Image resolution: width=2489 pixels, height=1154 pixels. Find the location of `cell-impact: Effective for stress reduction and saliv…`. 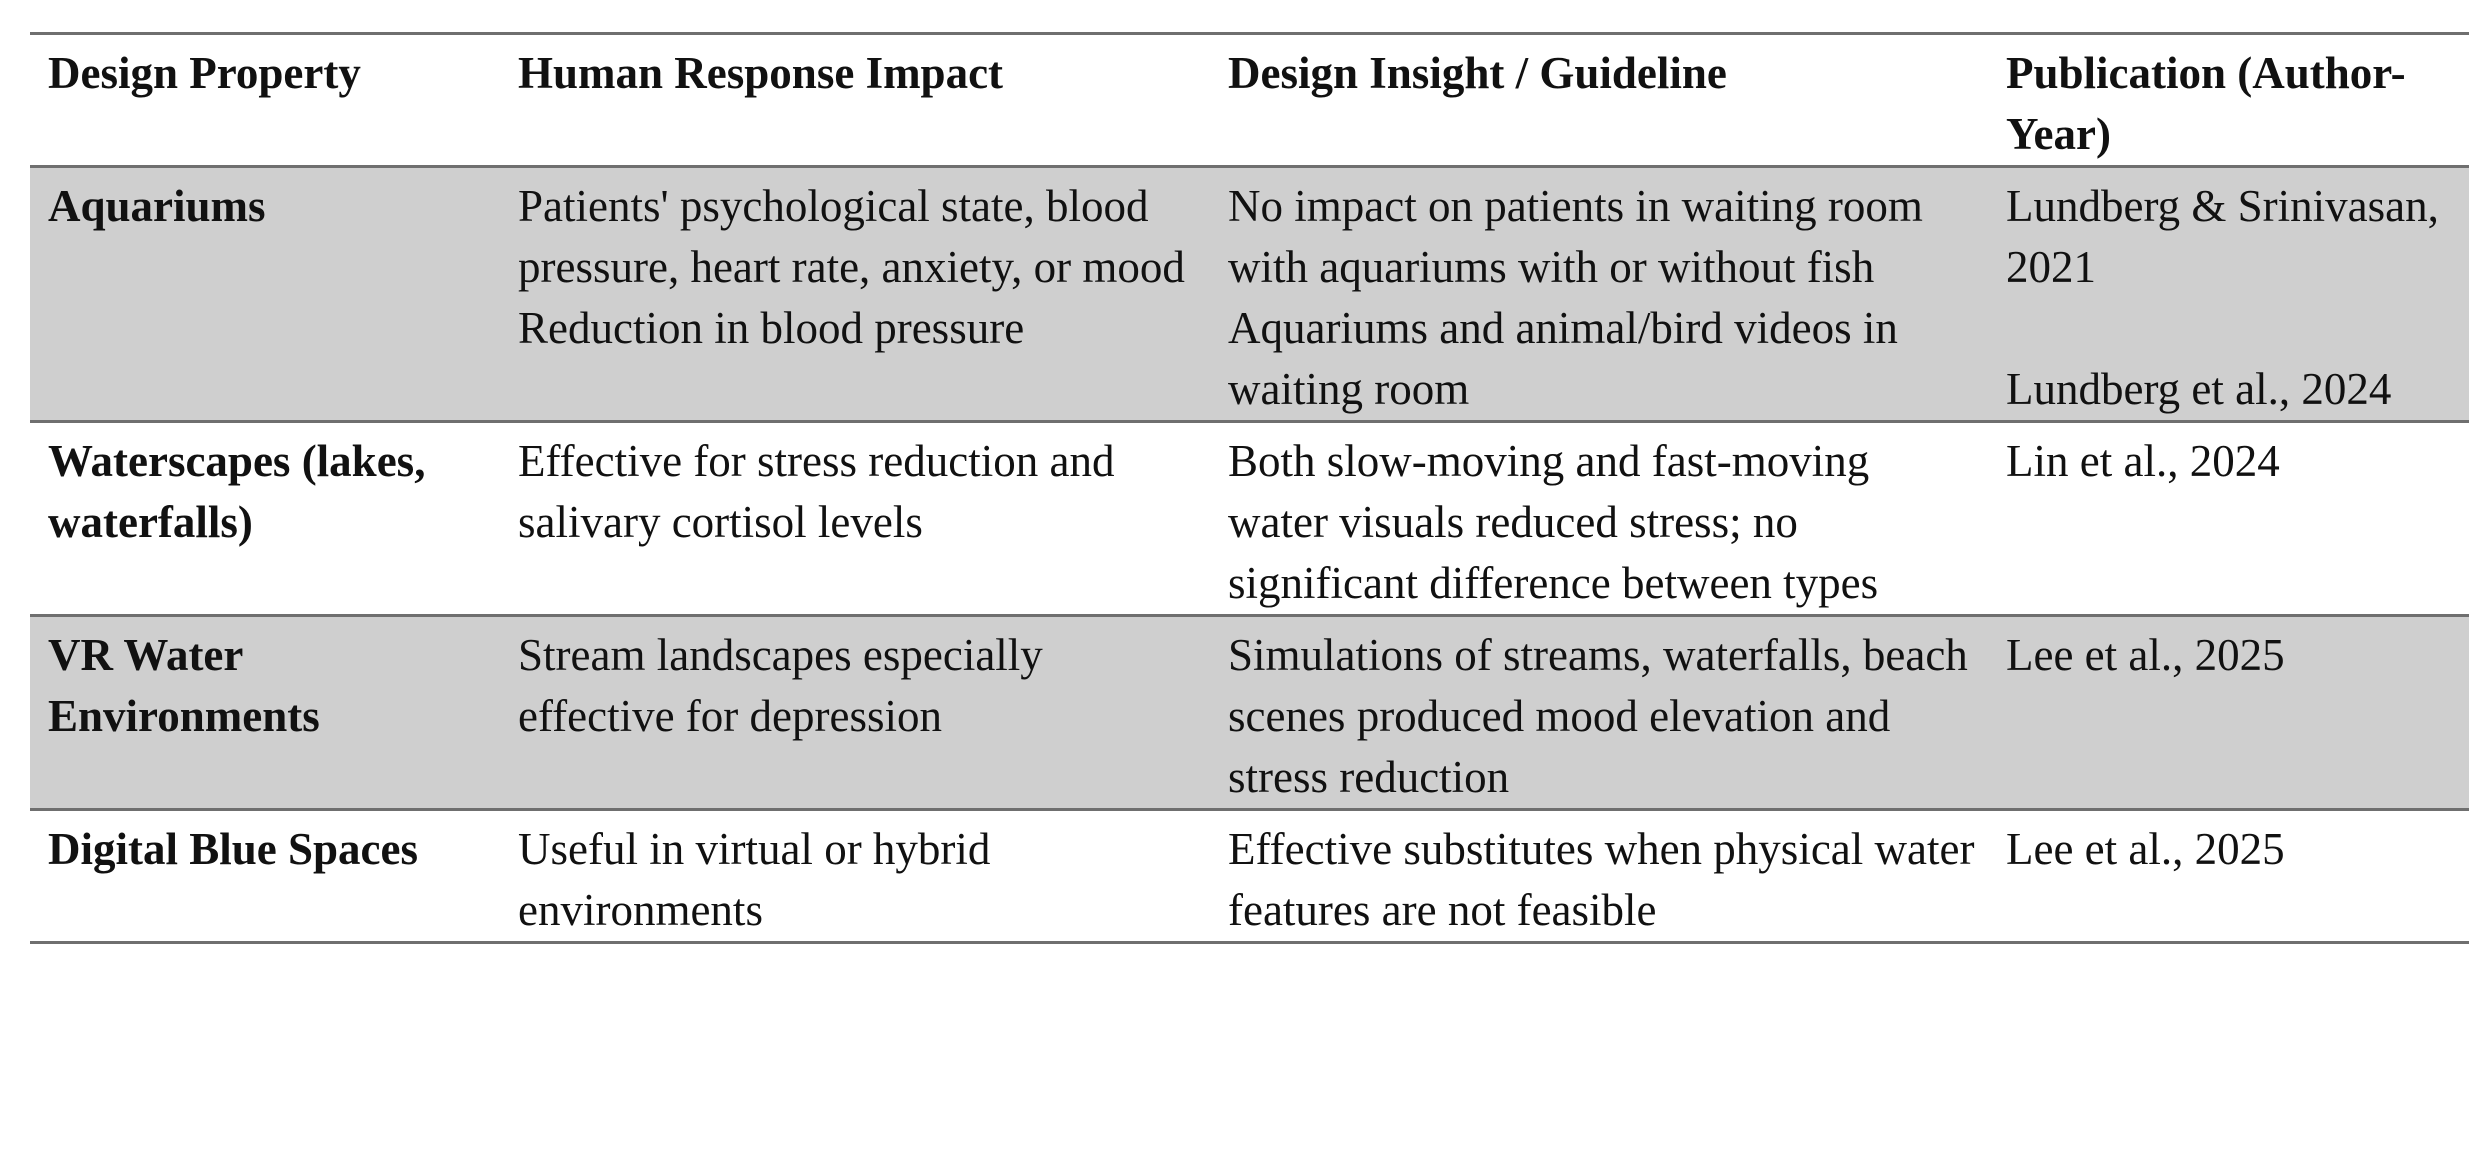

cell-impact: Effective for stress reduction and saliv… is located at coordinates (855, 519).